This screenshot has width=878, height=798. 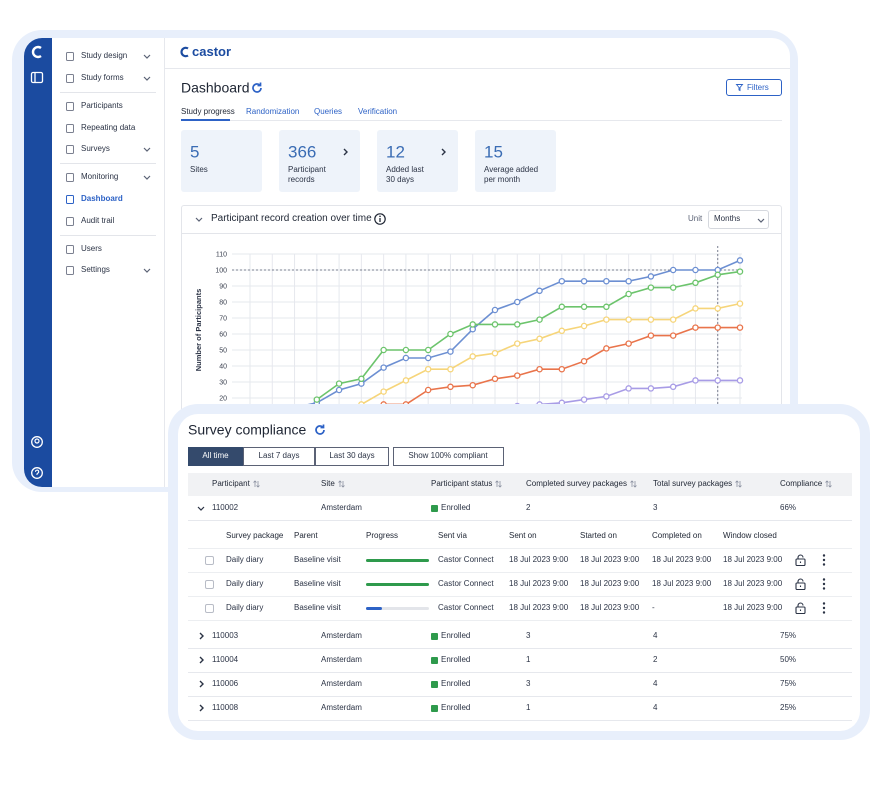 What do you see at coordinates (328, 483) in the screenshot?
I see `column-header: Site` at bounding box center [328, 483].